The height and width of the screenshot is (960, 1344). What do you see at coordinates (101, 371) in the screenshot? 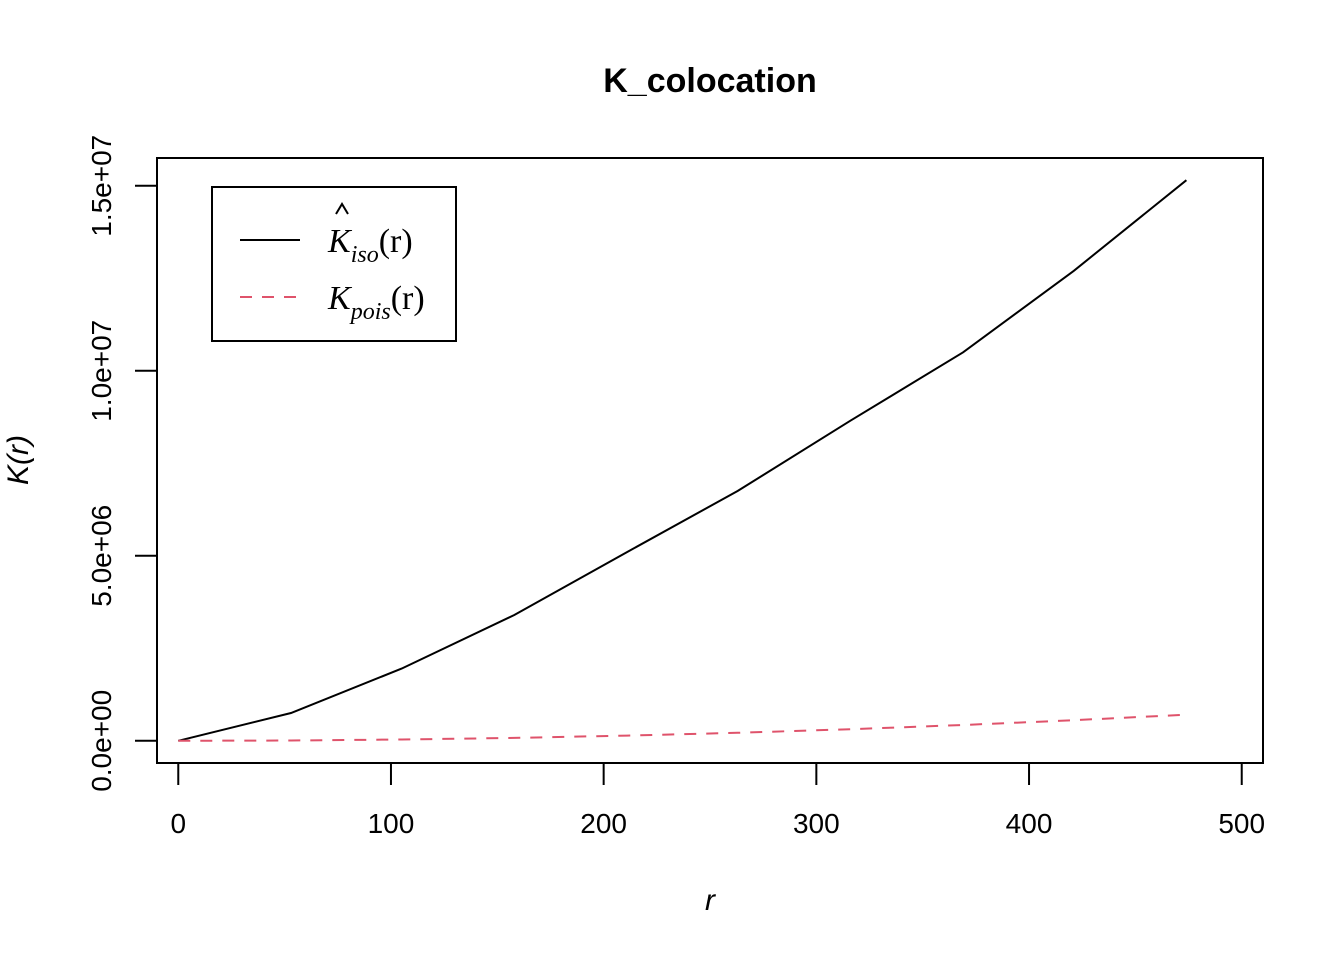
I see `y-tick-label: 1.0e+07` at bounding box center [101, 371].